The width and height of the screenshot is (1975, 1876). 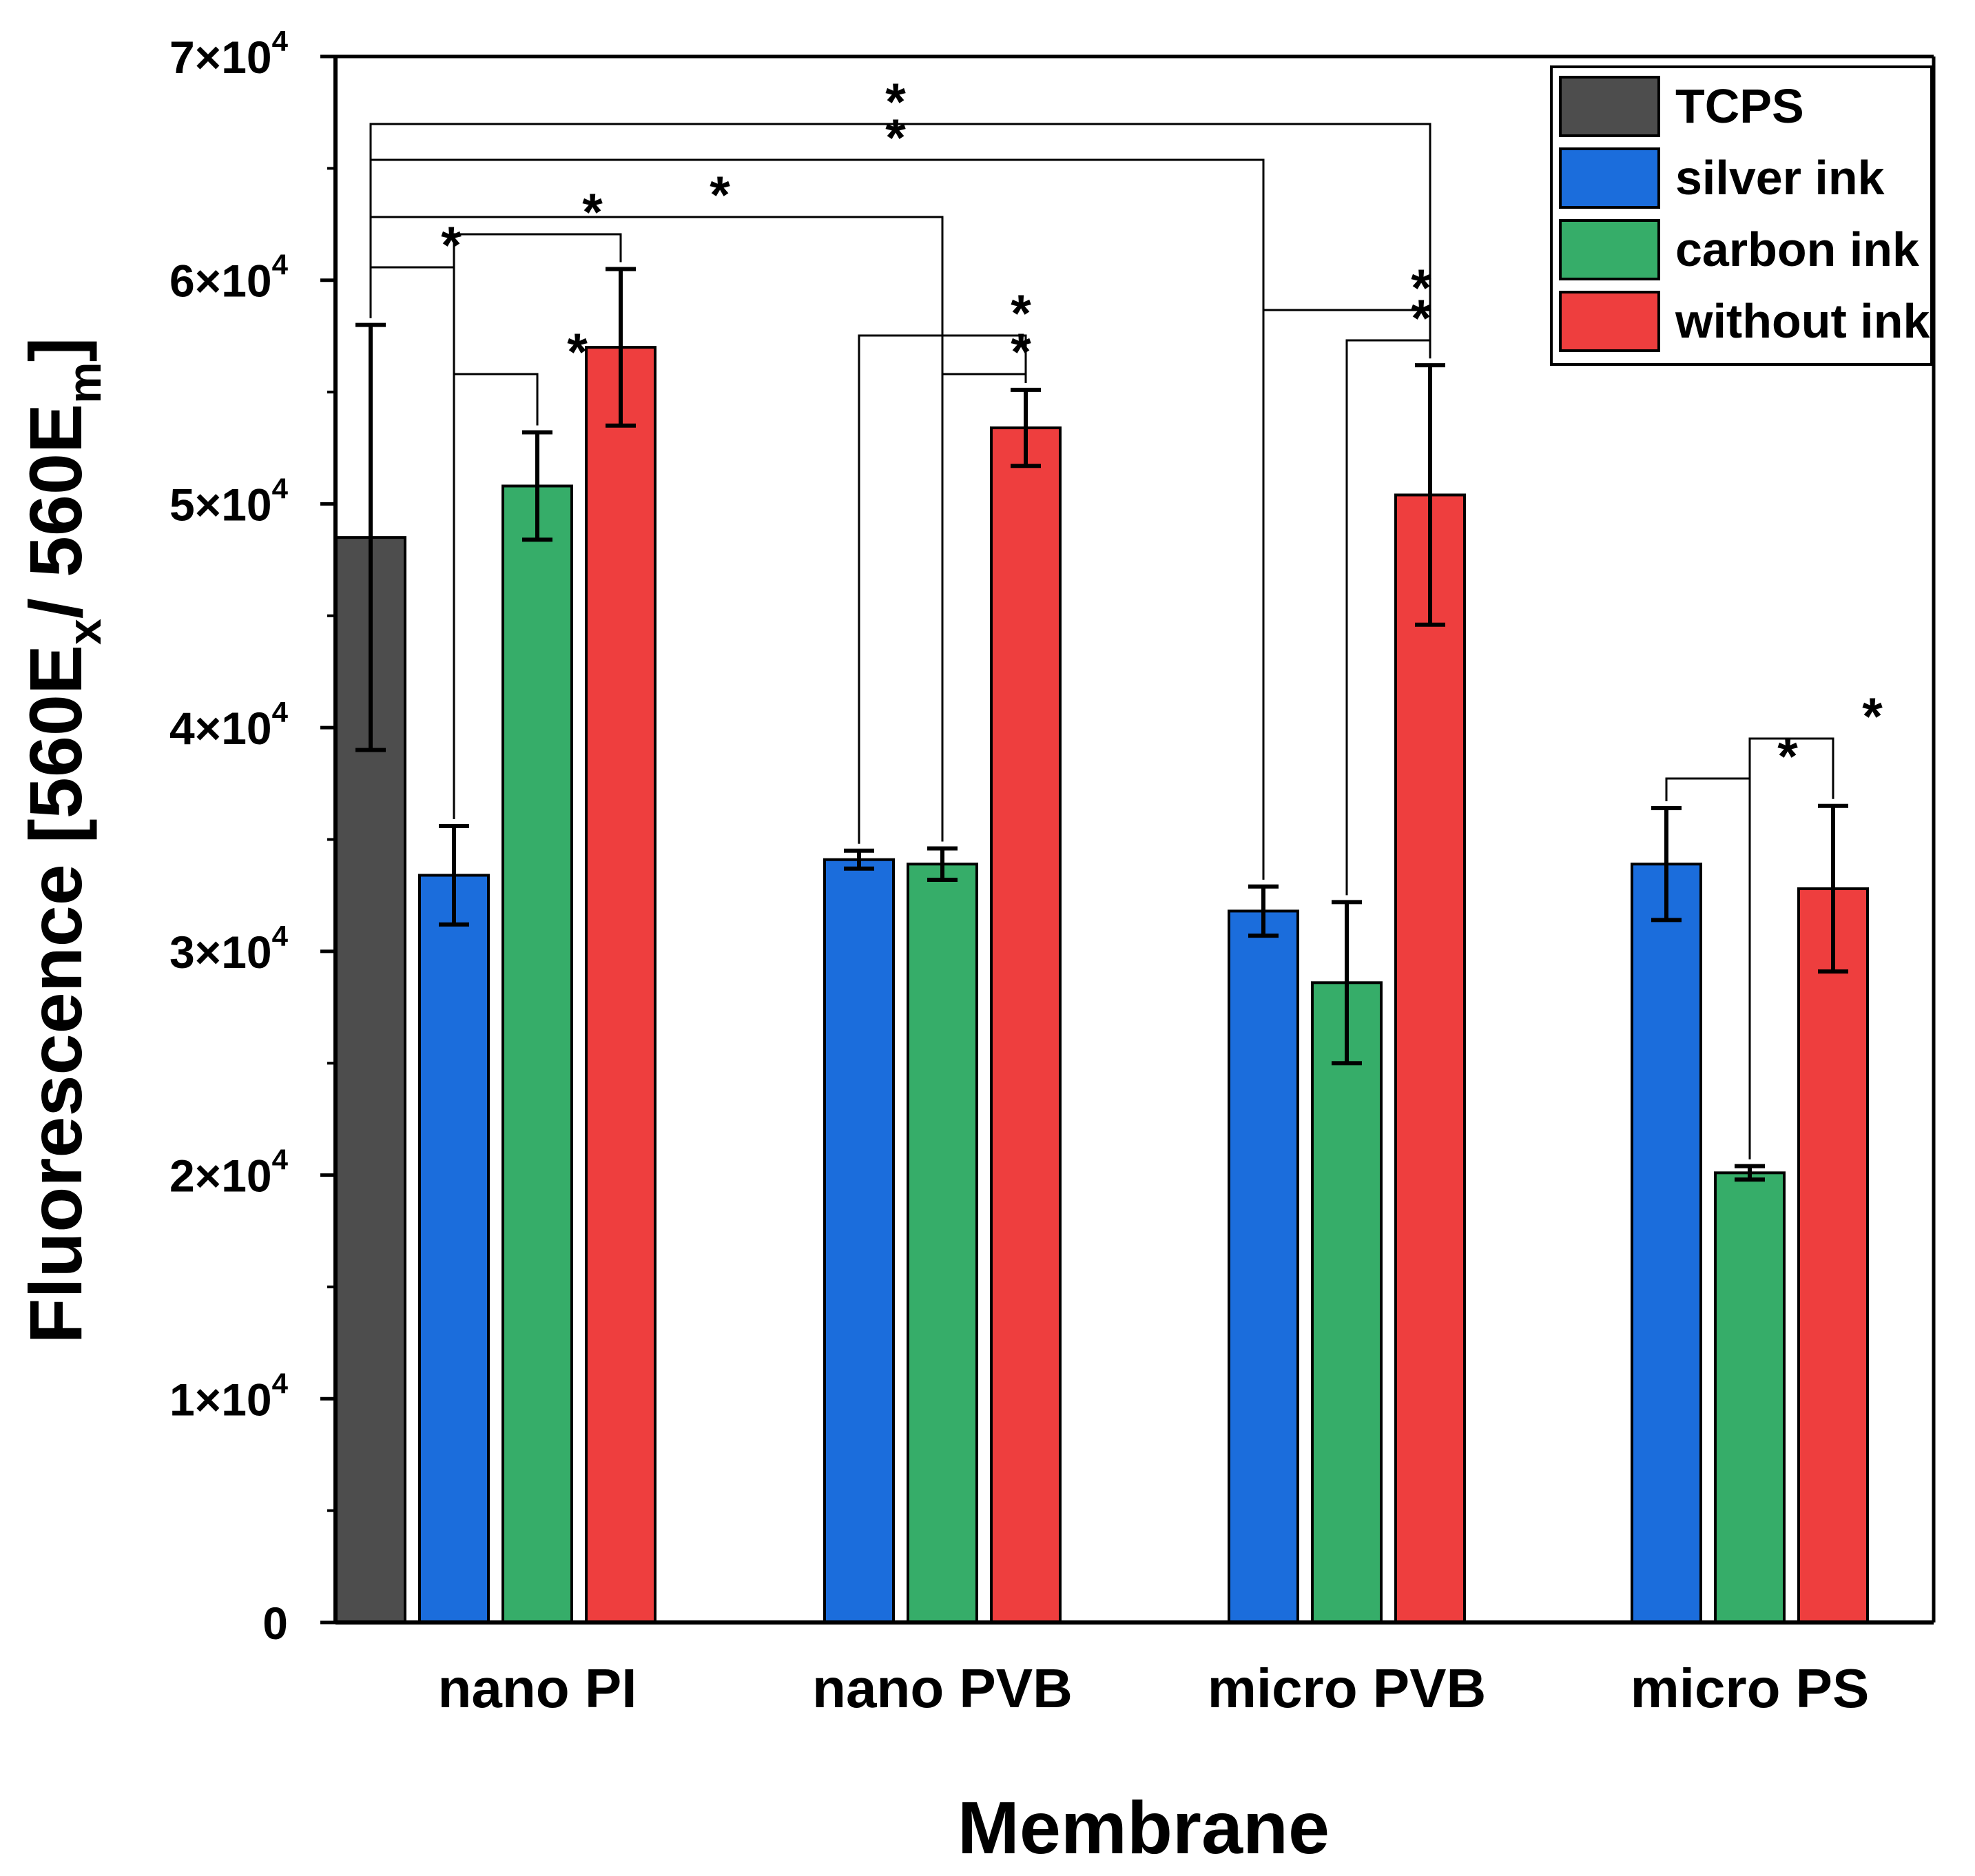 I want to click on micro-ps-carbon-ink-bar, so click(x=1750, y=1398).